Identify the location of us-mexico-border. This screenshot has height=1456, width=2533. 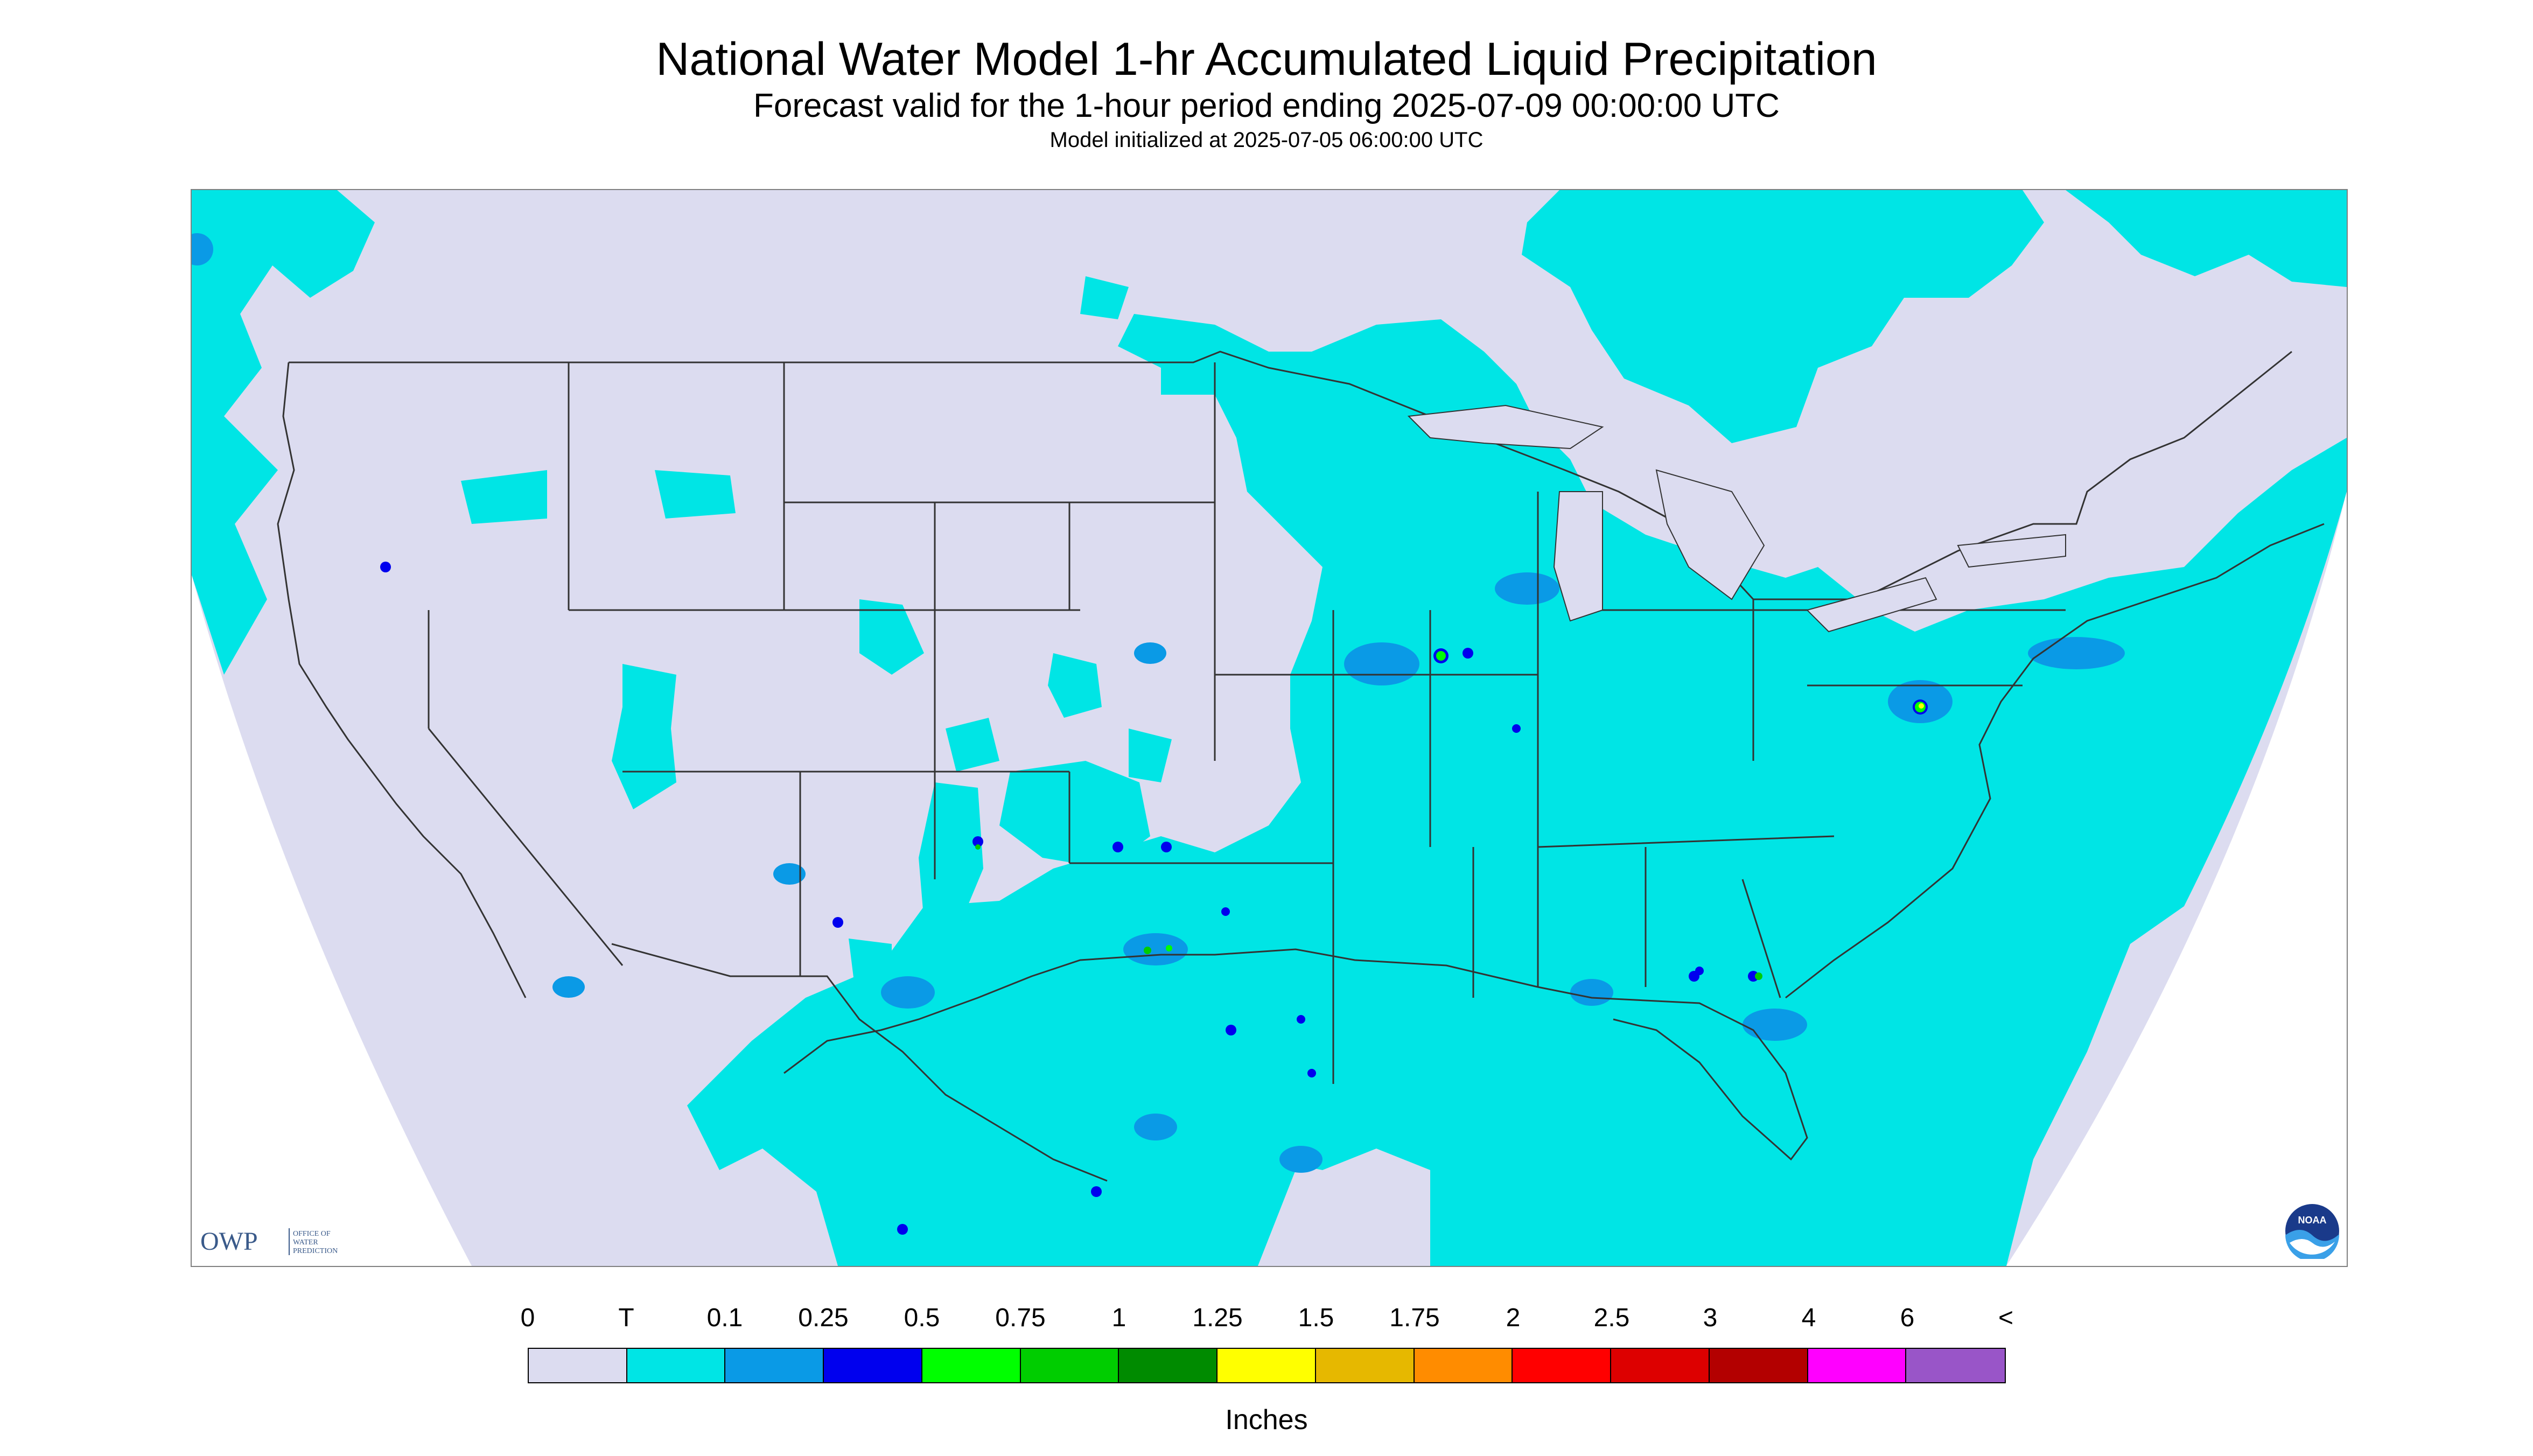
(859, 1062).